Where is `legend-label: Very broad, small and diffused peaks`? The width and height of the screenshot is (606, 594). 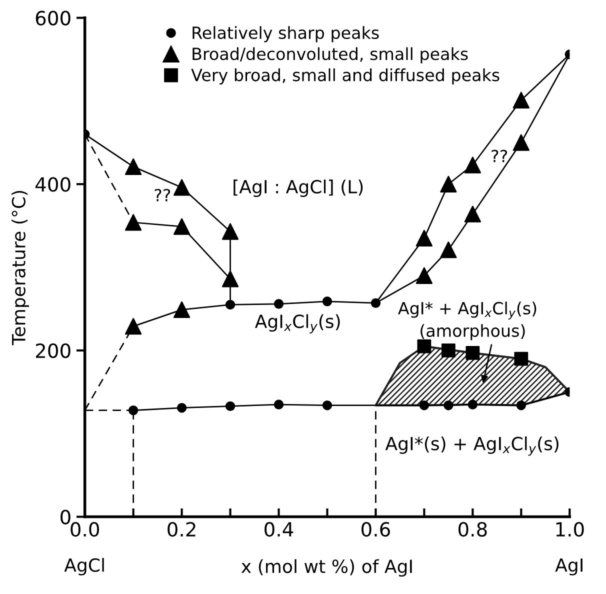 legend-label: Very broad, small and diffused peaks is located at coordinates (345, 76).